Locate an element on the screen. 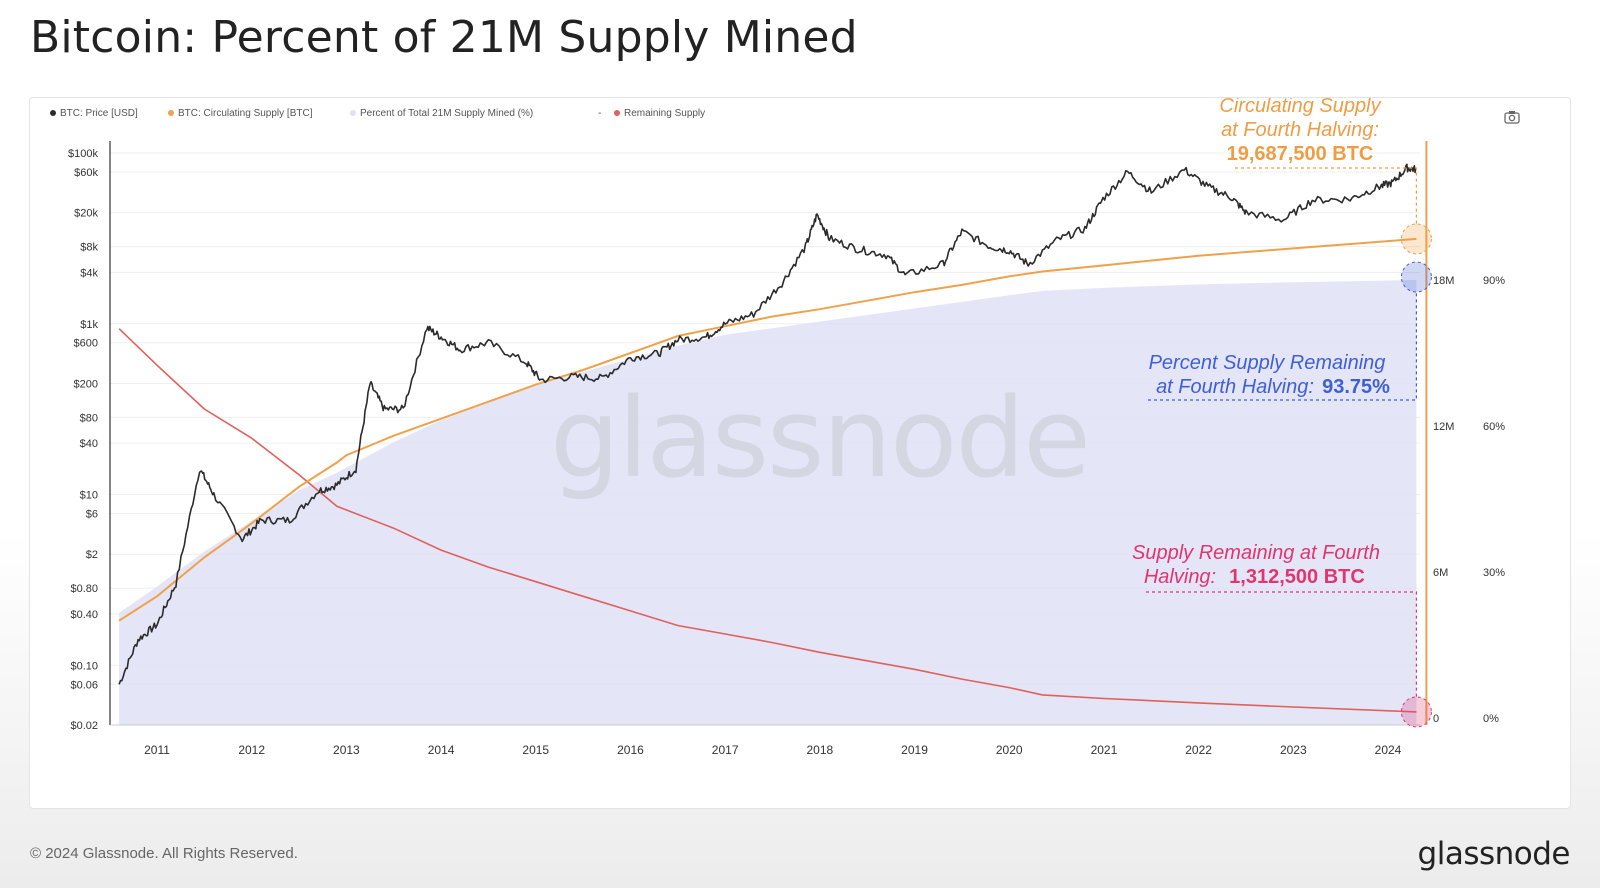 This screenshot has width=1600, height=888. x-tick-label: 2012 is located at coordinates (251, 750).